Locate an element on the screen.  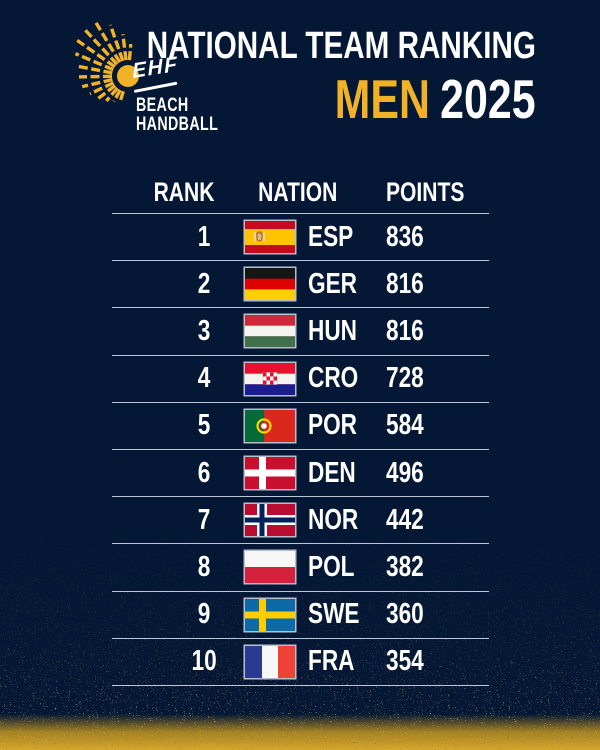
rank-cell: 8 is located at coordinates (204, 566).